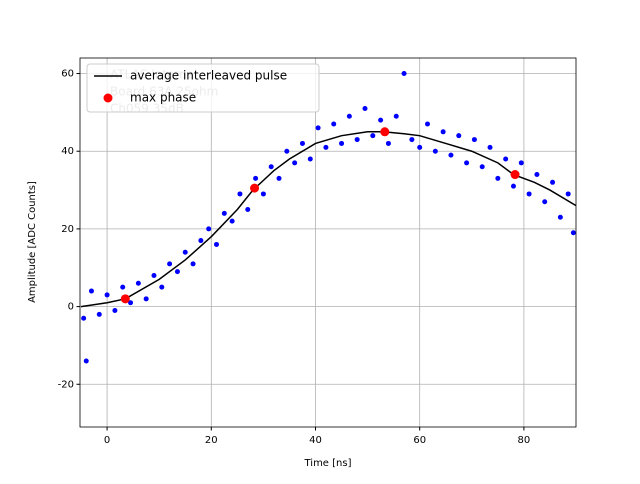 The height and width of the screenshot is (484, 640). What do you see at coordinates (203, 88) in the screenshot?
I see `legend-box` at bounding box center [203, 88].